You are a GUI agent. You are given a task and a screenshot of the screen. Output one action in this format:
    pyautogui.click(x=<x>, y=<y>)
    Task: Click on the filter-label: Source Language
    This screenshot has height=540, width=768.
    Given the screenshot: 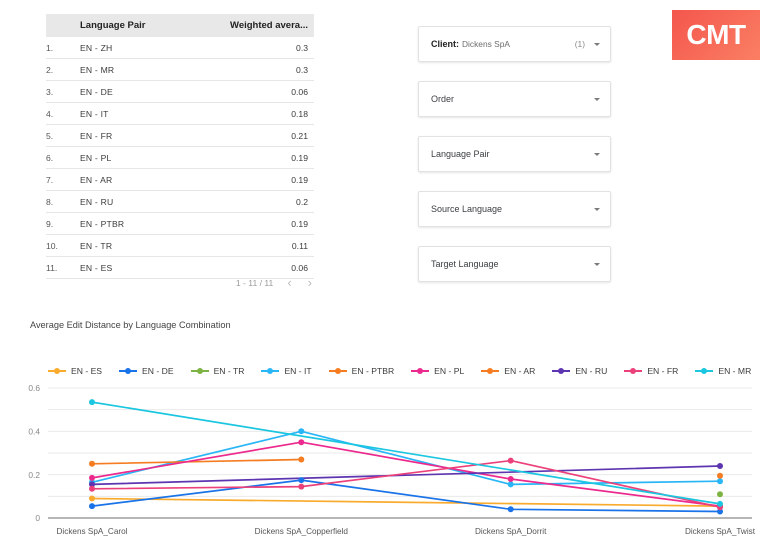 What is the action you would take?
    pyautogui.click(x=467, y=209)
    